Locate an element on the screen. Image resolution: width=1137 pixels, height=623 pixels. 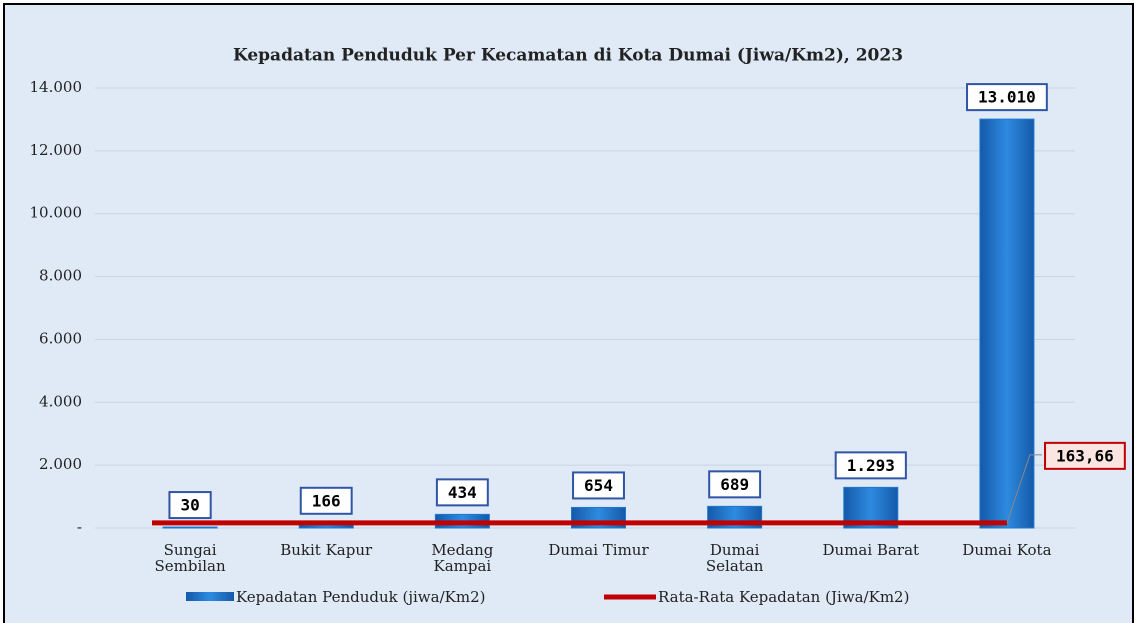
x-tick-label: Dumai Barat is located at coordinates (871, 550).